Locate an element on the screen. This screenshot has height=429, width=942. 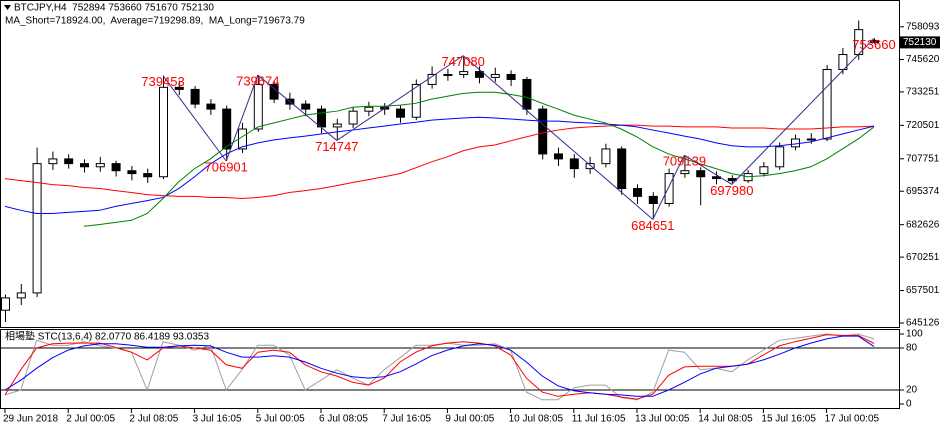
y-tick-label: 645126 is located at coordinates (923, 323).